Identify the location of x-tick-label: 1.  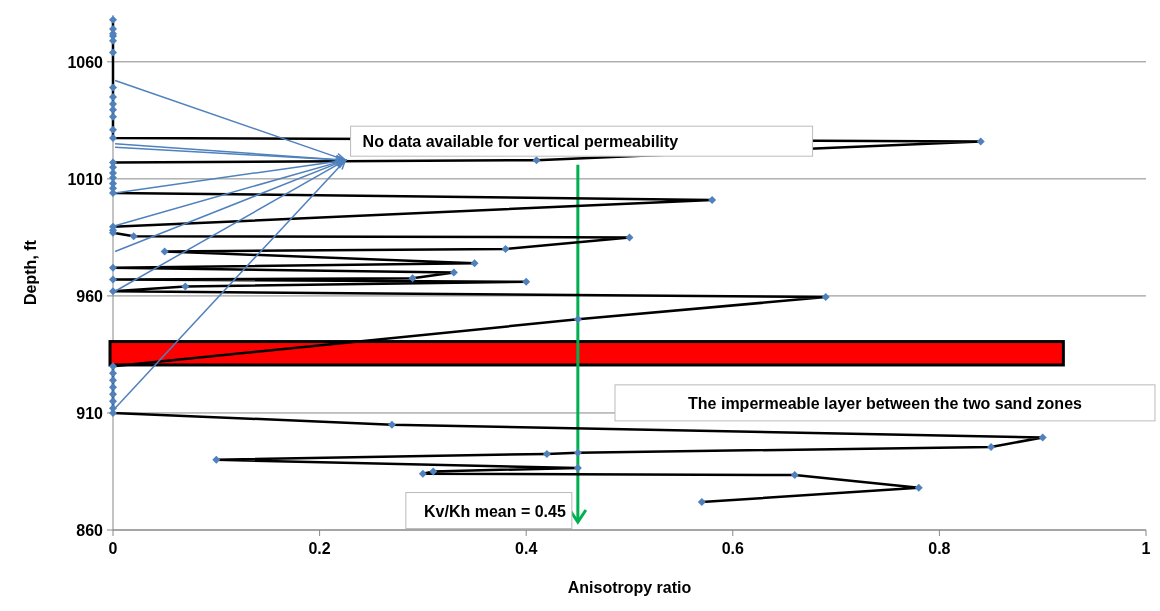
(1146, 548).